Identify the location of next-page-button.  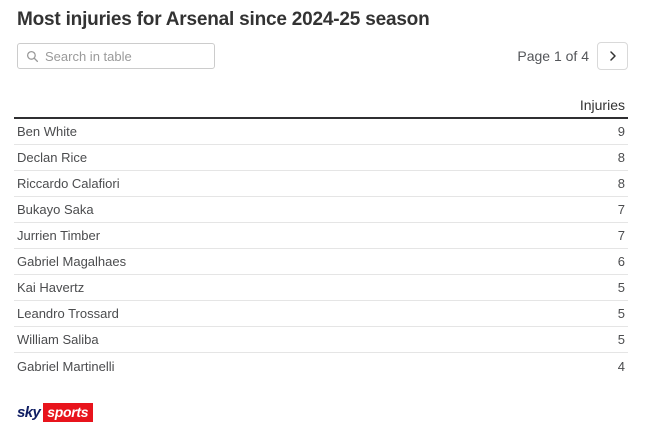
(612, 56).